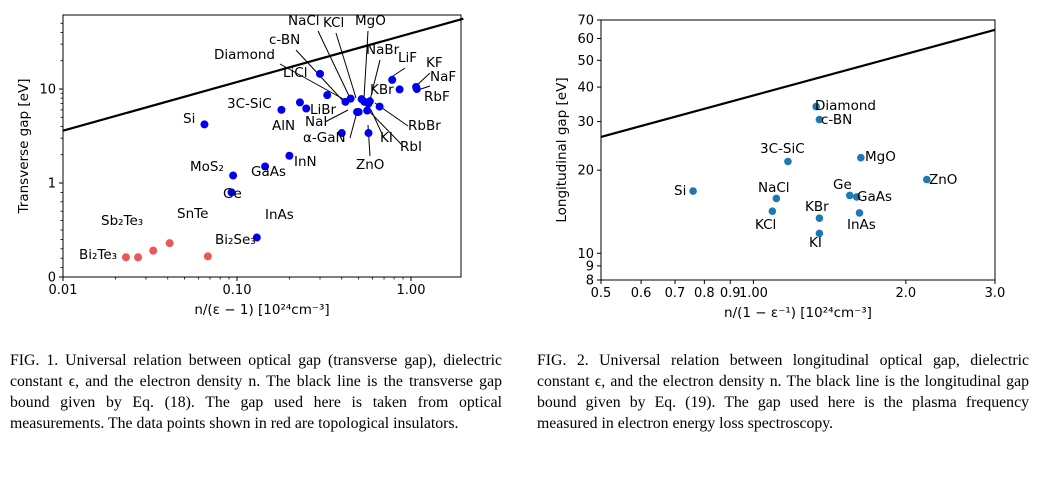 The height and width of the screenshot is (481, 1053). Describe the element at coordinates (434, 63) in the screenshot. I see `point-label: KF` at that location.